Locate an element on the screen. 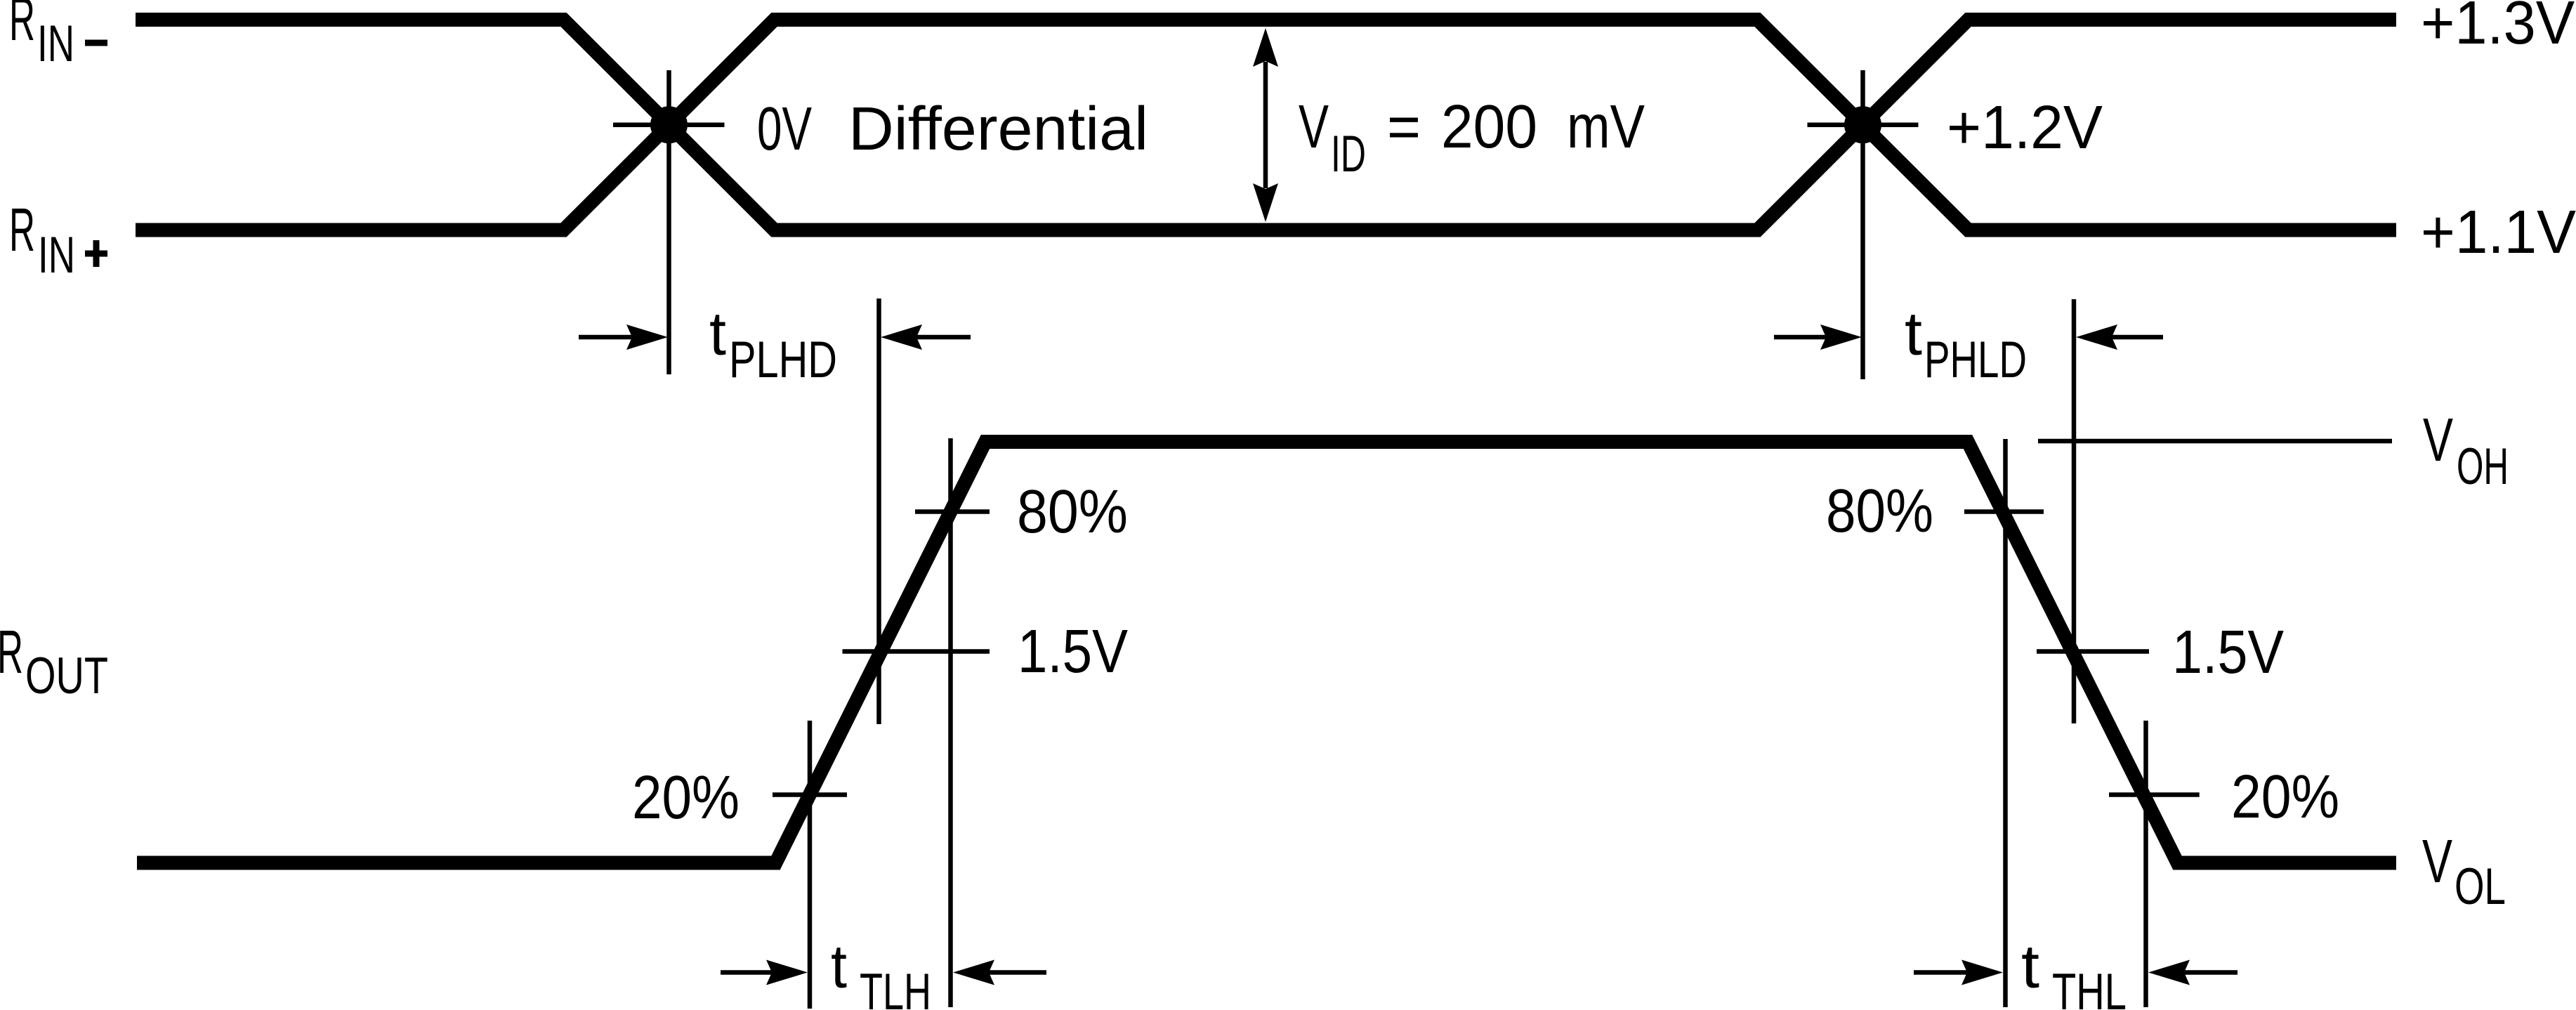 The height and width of the screenshot is (1010, 2576). svg-text: OL is located at coordinates (2480, 887).